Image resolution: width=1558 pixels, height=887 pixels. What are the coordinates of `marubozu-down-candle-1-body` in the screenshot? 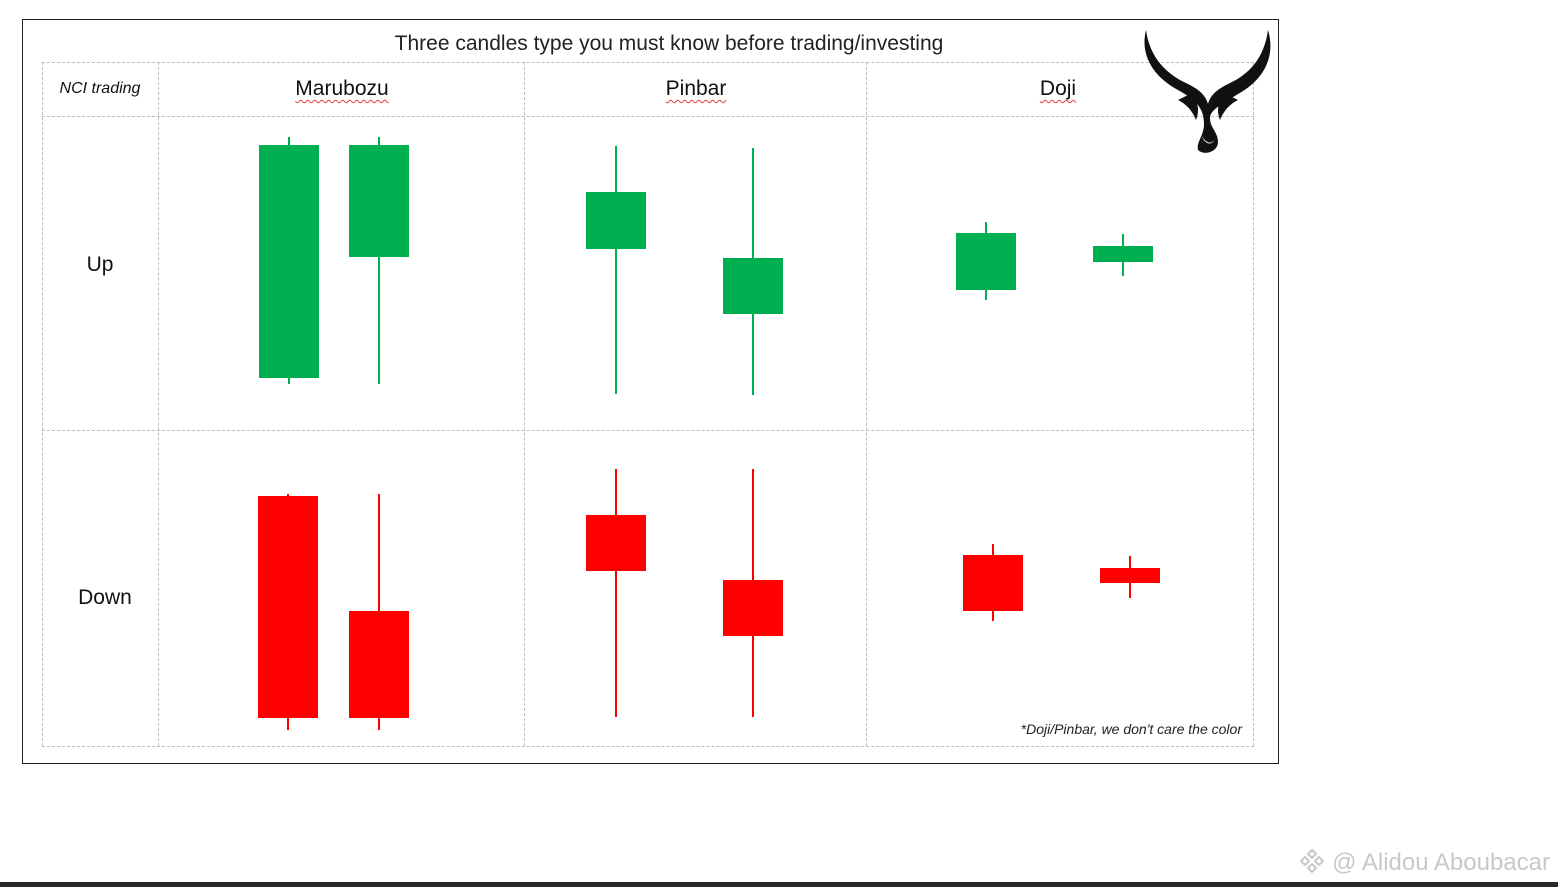 It's located at (288, 607).